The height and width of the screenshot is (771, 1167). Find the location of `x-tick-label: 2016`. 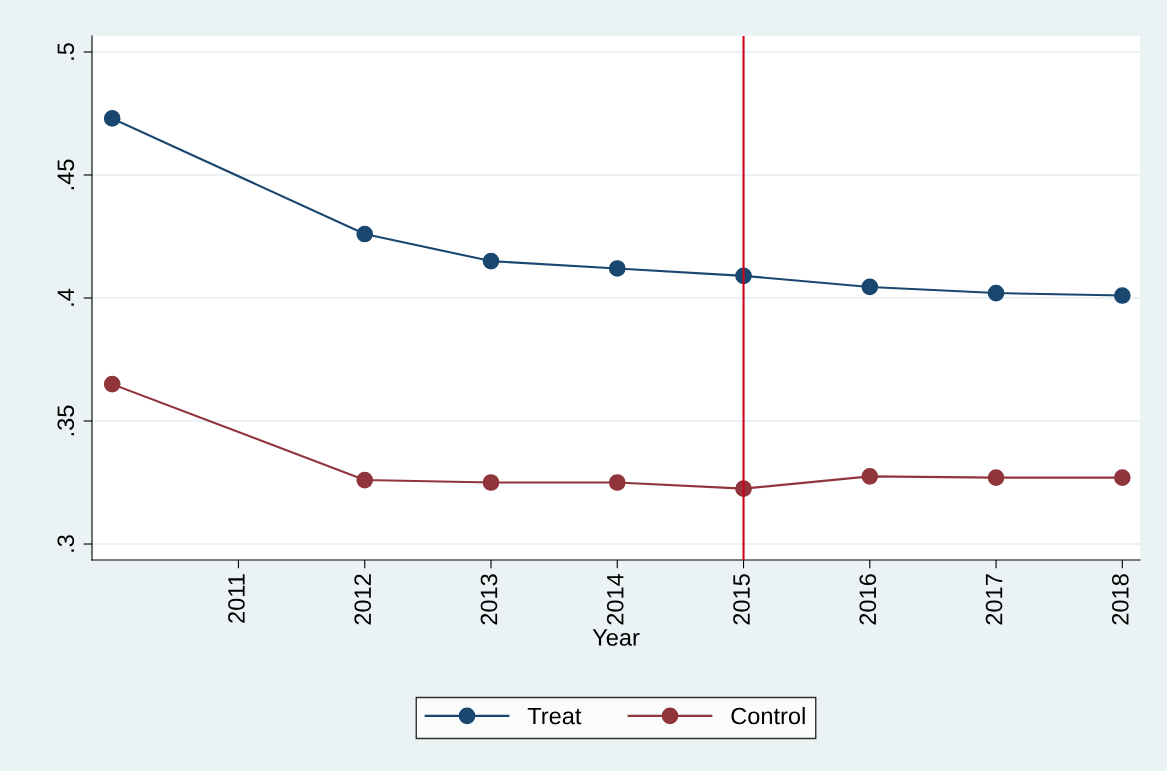

x-tick-label: 2016 is located at coordinates (868, 599).